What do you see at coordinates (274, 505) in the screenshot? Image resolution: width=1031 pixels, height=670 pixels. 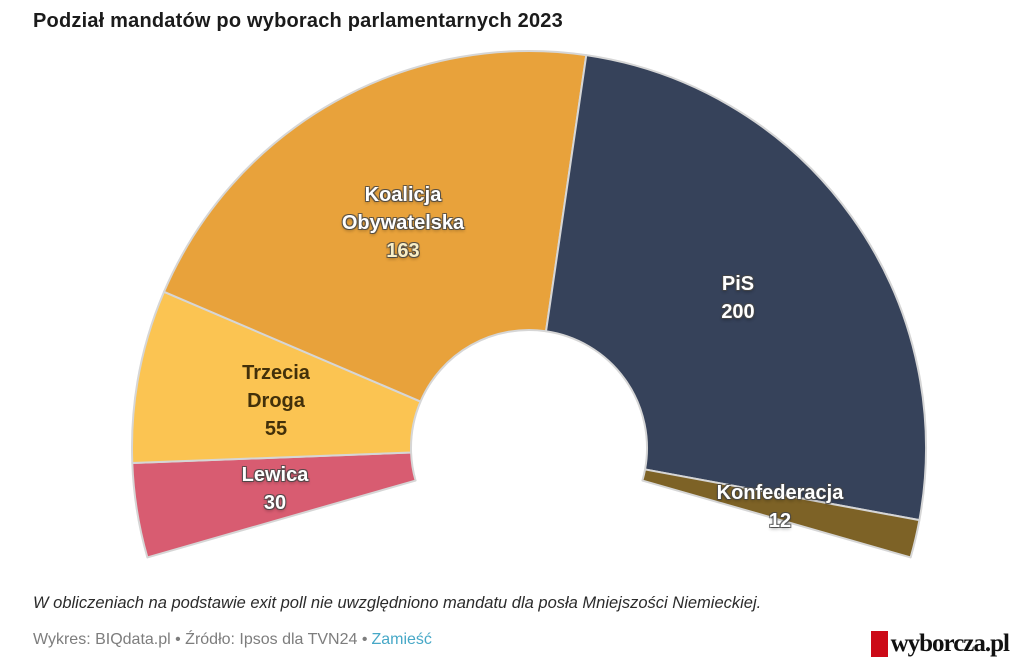 I see `segment-lewica` at bounding box center [274, 505].